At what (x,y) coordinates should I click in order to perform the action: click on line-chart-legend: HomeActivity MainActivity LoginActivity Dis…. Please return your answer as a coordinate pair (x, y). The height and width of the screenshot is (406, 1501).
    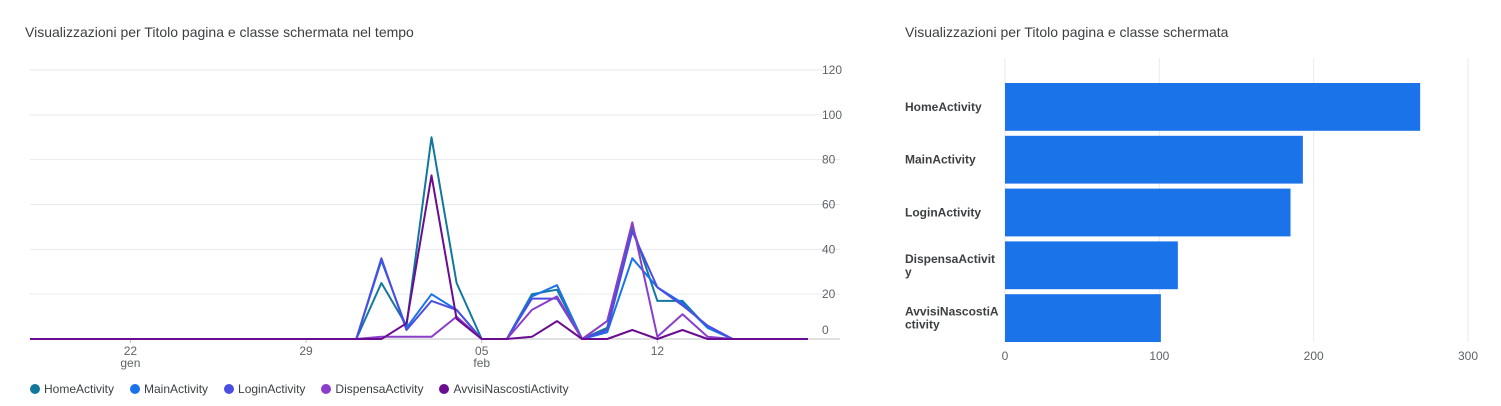
    Looking at the image, I should click on (299, 389).